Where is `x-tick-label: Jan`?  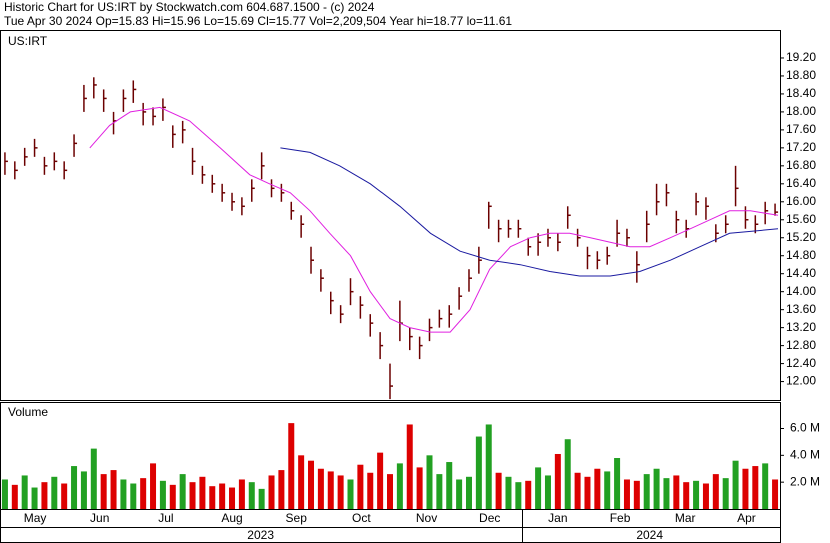
x-tick-label: Jan is located at coordinates (557, 518).